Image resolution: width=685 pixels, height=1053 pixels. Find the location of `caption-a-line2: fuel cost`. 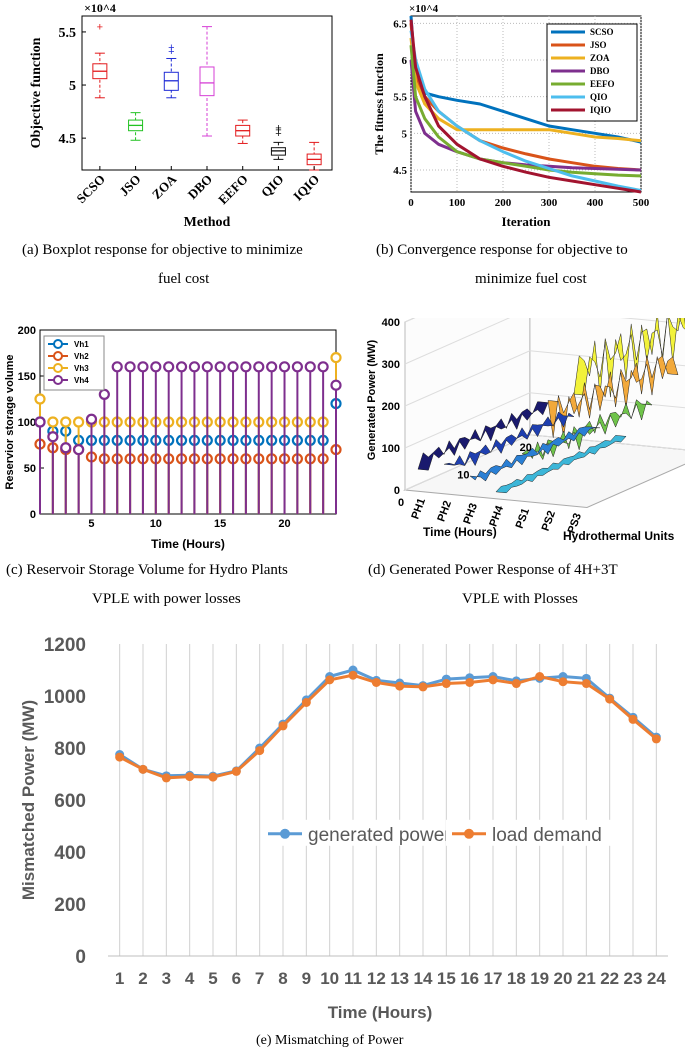

caption-a-line2: fuel cost is located at coordinates (184, 279).